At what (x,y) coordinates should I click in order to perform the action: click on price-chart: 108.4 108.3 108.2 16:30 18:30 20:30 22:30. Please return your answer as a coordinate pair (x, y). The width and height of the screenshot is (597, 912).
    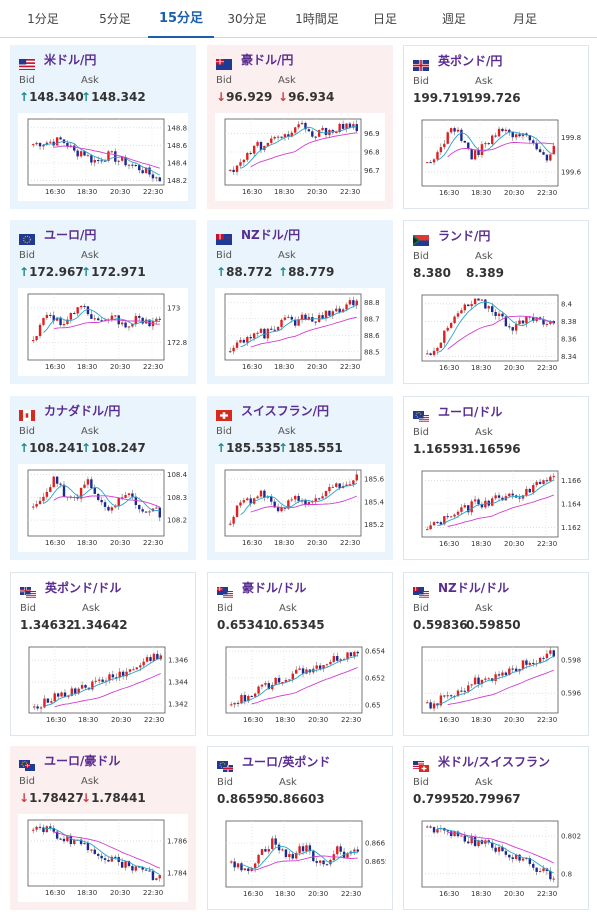
    Looking at the image, I should click on (103, 508).